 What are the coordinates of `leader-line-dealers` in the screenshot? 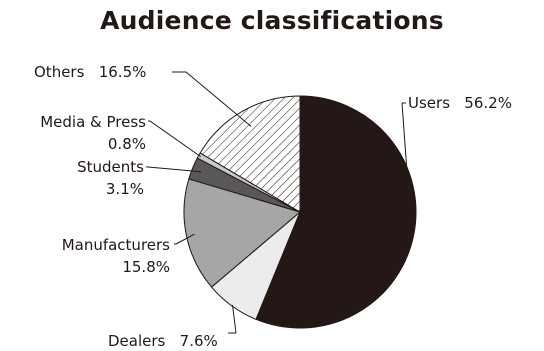 It's located at (234, 319).